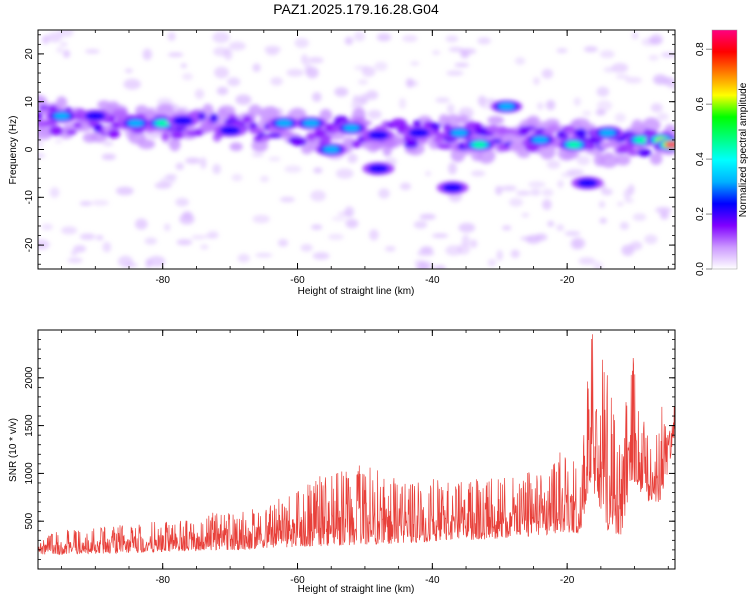 The image size is (750, 600). Describe the element at coordinates (162, 280) in the screenshot. I see `spectrogram-x-tick-label: -80` at that location.